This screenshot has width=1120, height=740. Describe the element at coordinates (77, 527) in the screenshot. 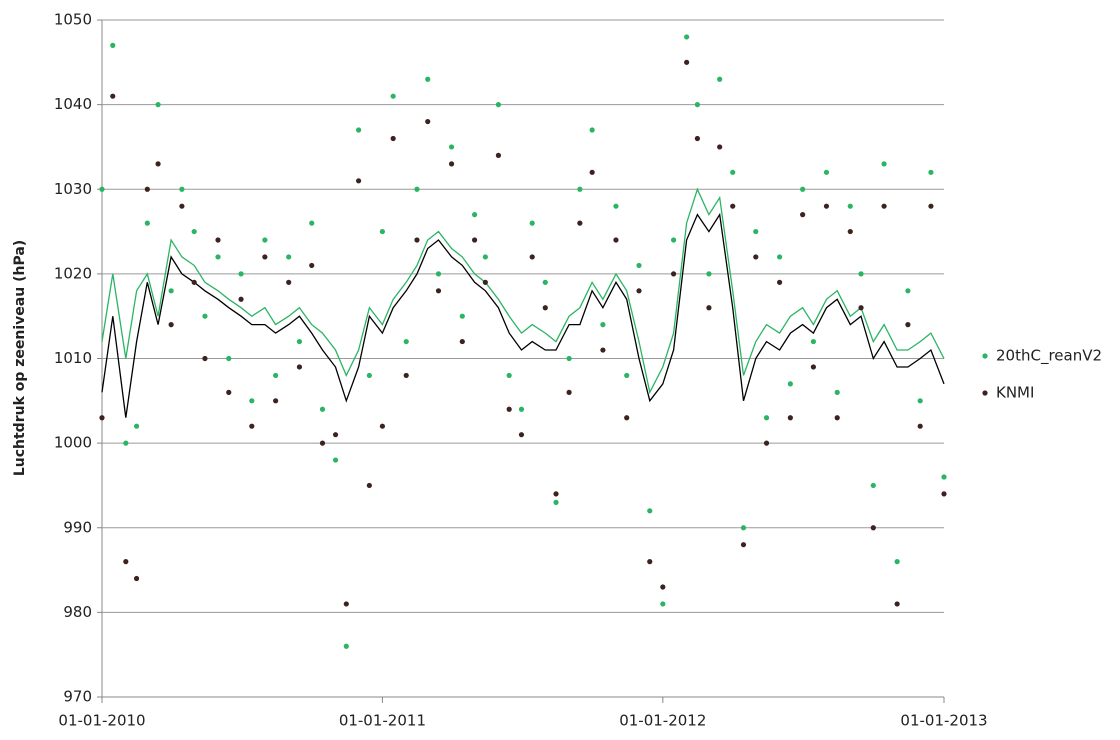

I see `y-tick-label: 990` at that location.